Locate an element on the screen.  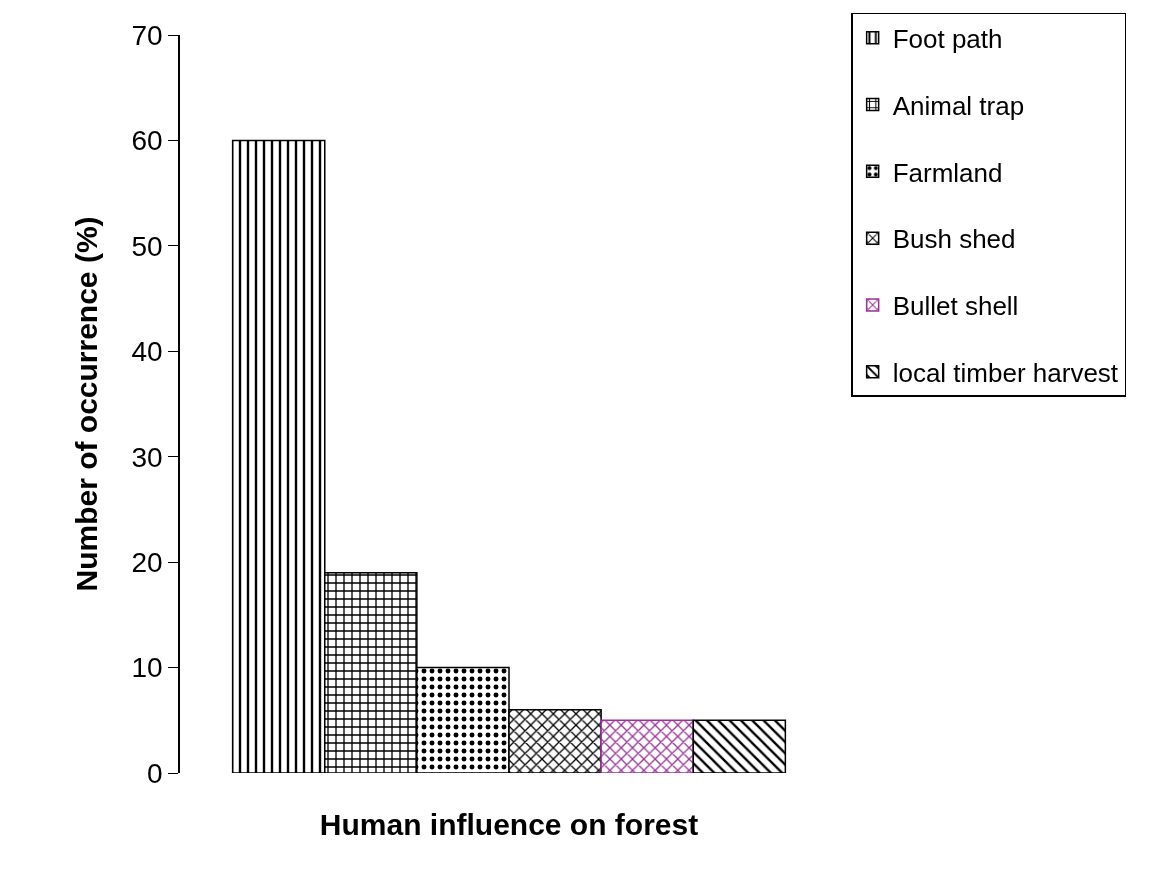
y-tick-label: 30 is located at coordinates (147, 457).